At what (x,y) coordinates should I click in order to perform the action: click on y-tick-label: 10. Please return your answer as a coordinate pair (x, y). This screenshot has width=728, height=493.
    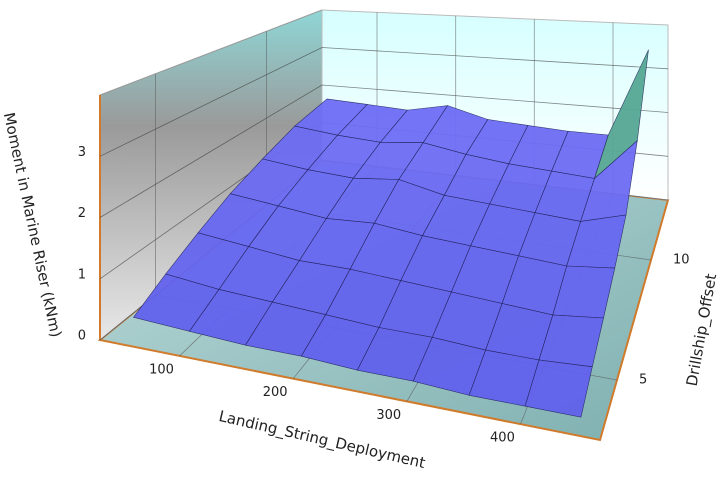
    Looking at the image, I should click on (681, 260).